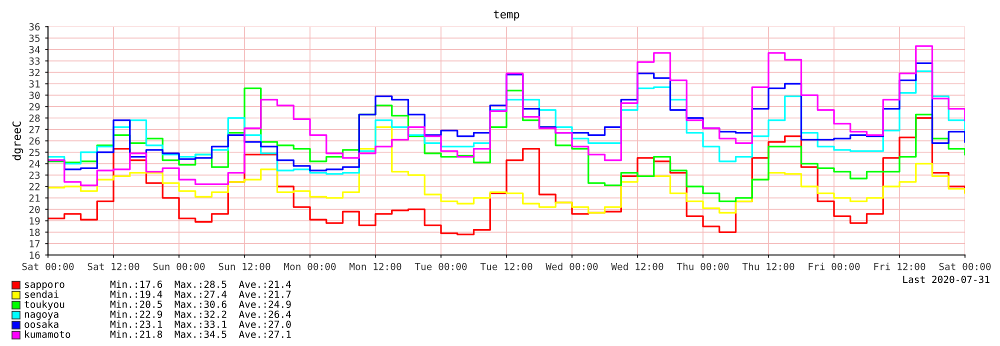 The image size is (1000, 346). Describe the element at coordinates (244, 266) in the screenshot. I see `x-tick-label: Sun 12:00` at that location.